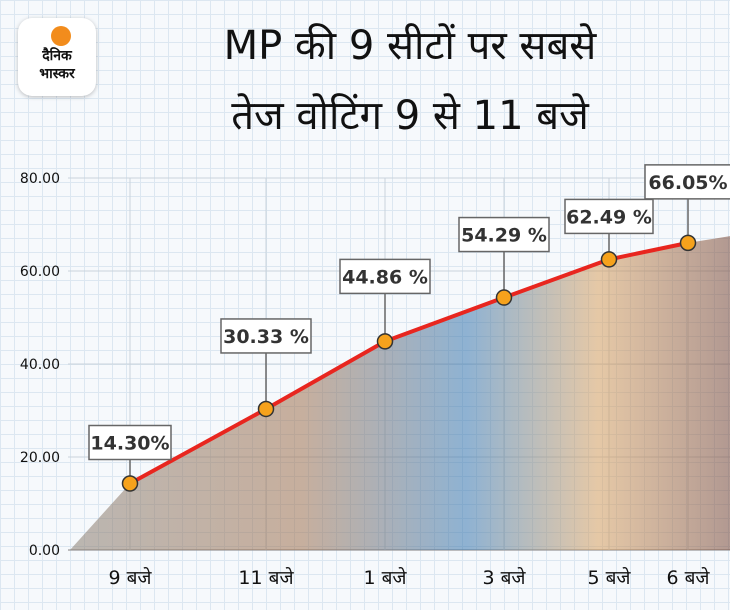 The height and width of the screenshot is (610, 730). What do you see at coordinates (609, 577) in the screenshot?
I see `x-tick-label: 5 बजे` at bounding box center [609, 577].